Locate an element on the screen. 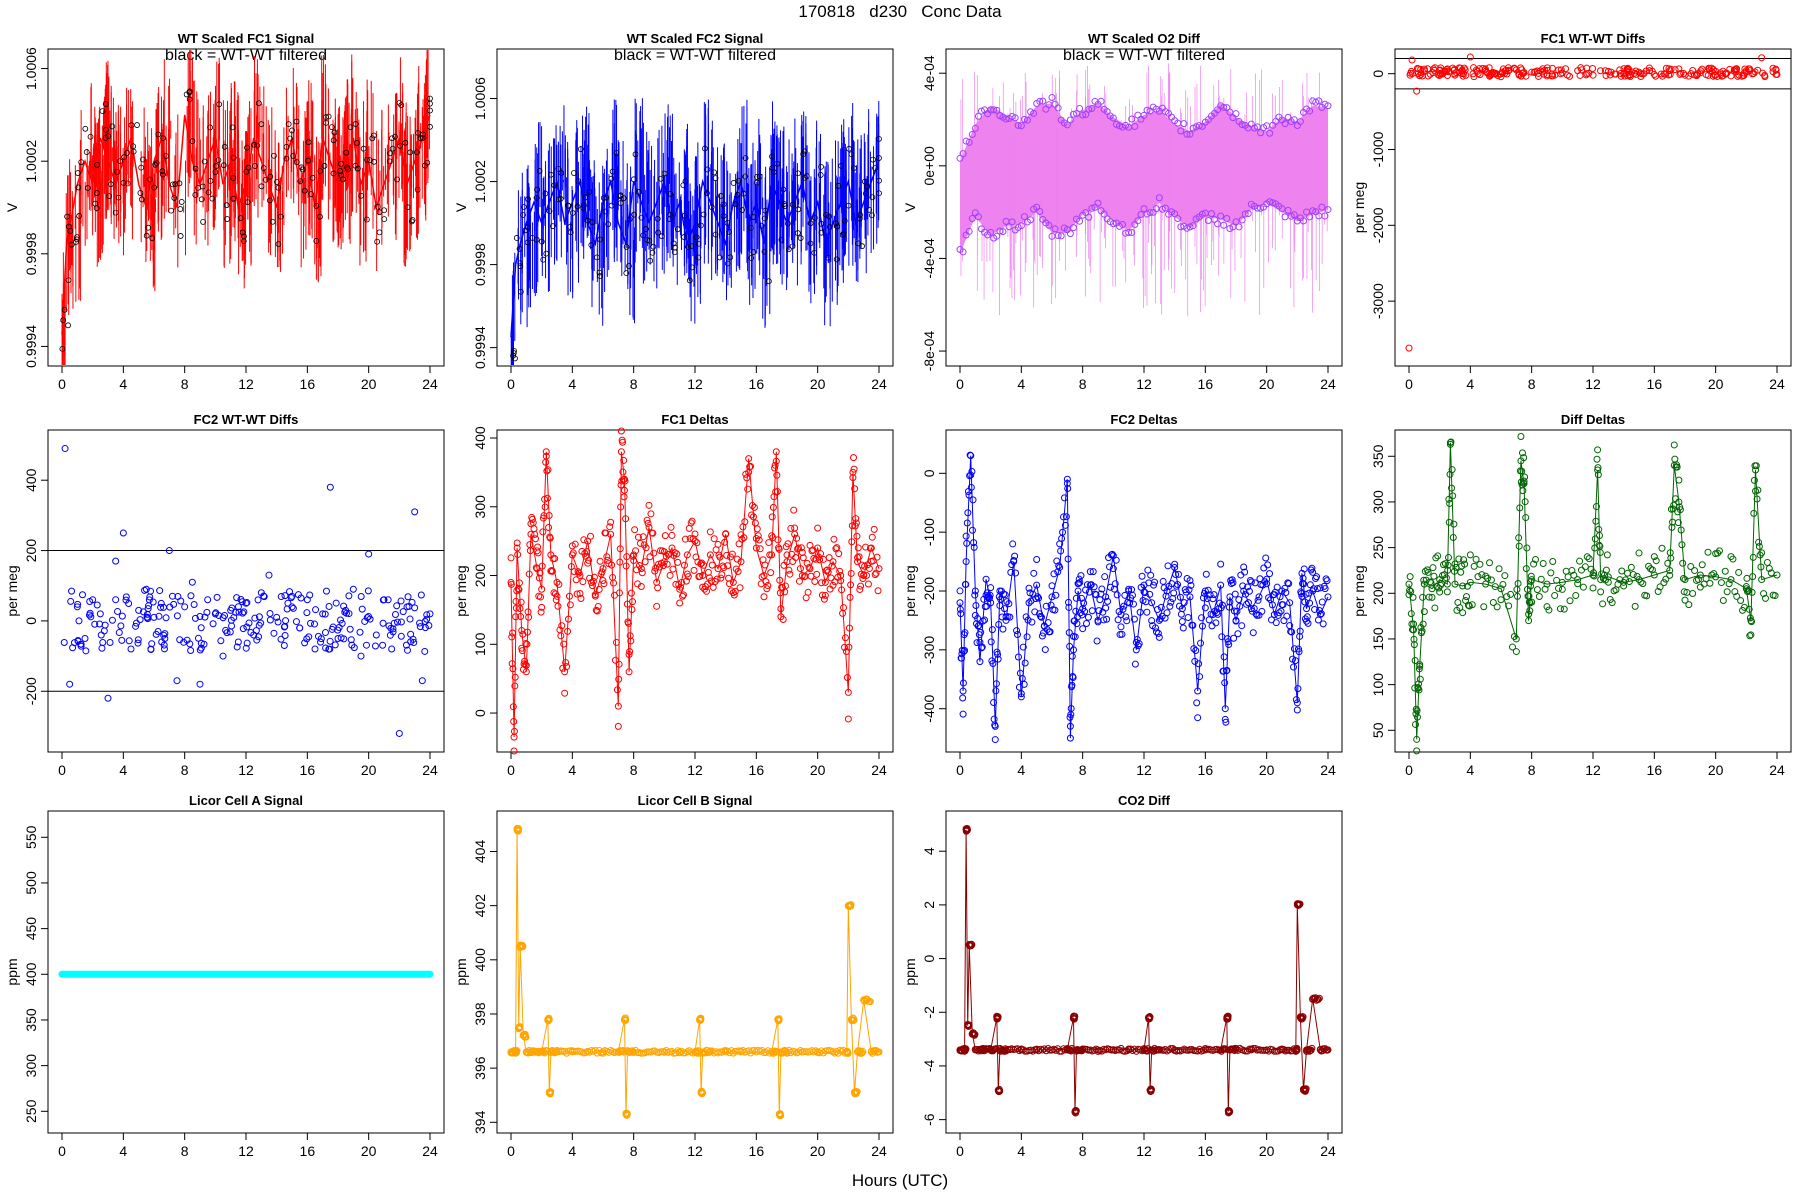 The width and height of the screenshot is (1800, 1200). y-axis-label: per meg is located at coordinates (461, 590).